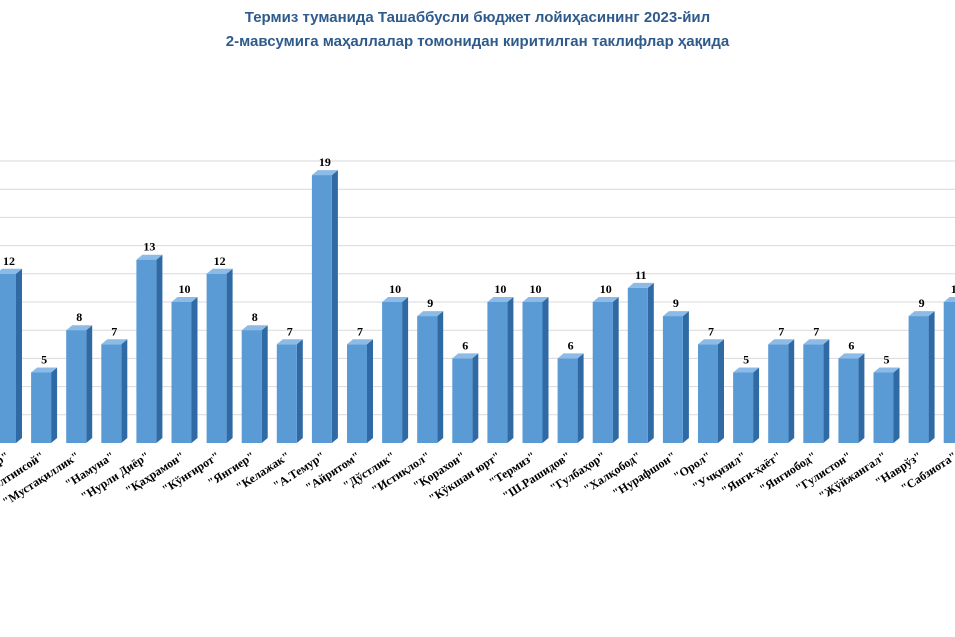 This screenshot has height=637, width=955. Describe the element at coordinates (325, 162) in the screenshot. I see `value-label: 19` at that location.